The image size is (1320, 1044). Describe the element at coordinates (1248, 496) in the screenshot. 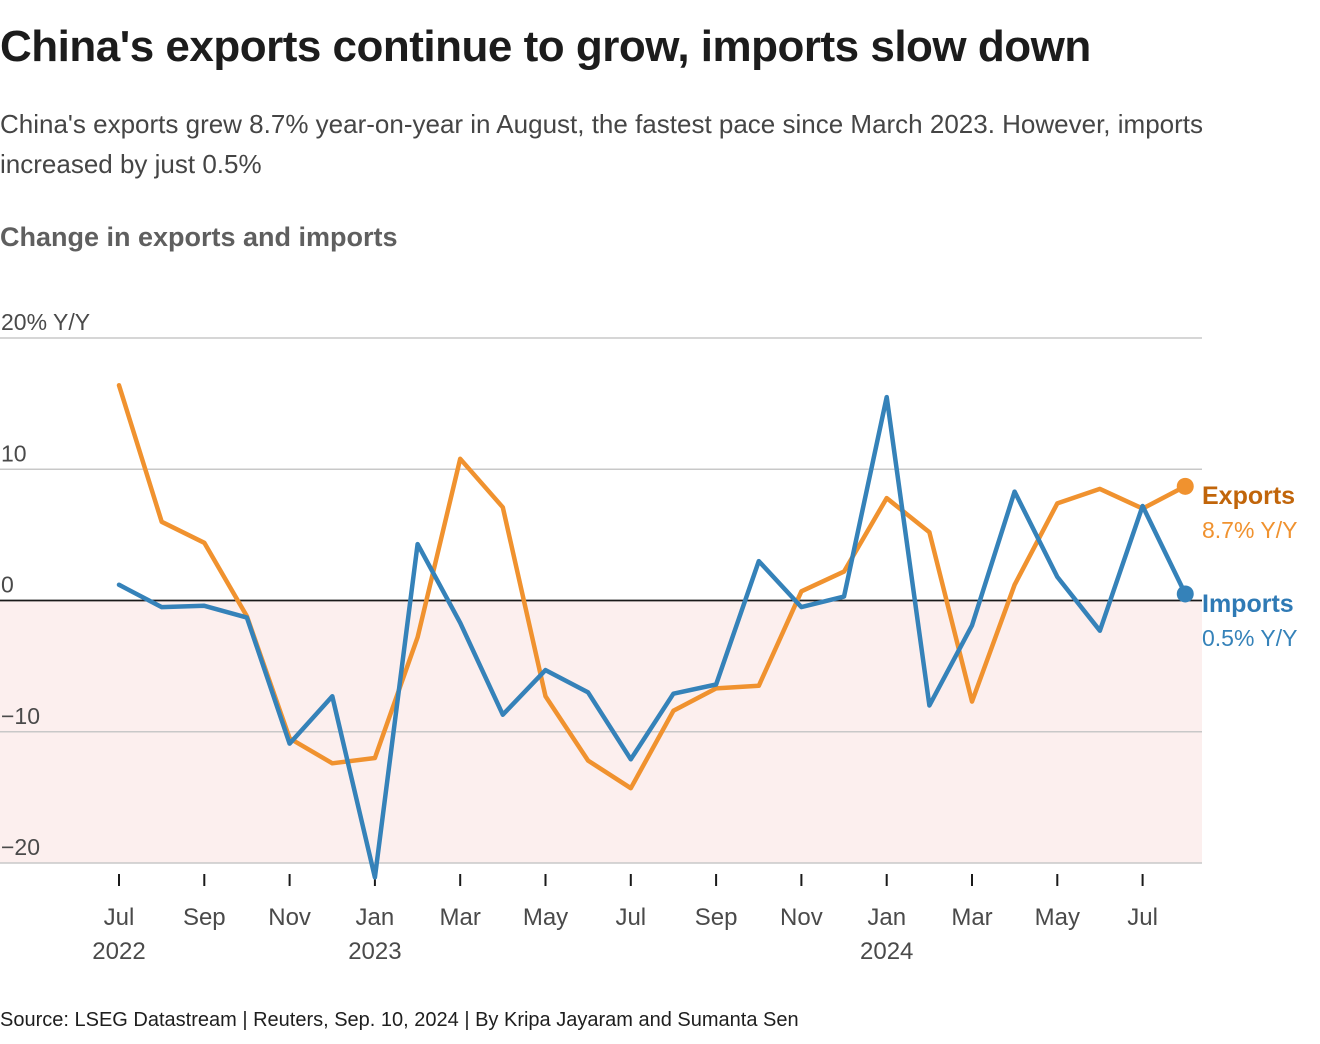

I see `exports-legend-label: Exports` at that location.